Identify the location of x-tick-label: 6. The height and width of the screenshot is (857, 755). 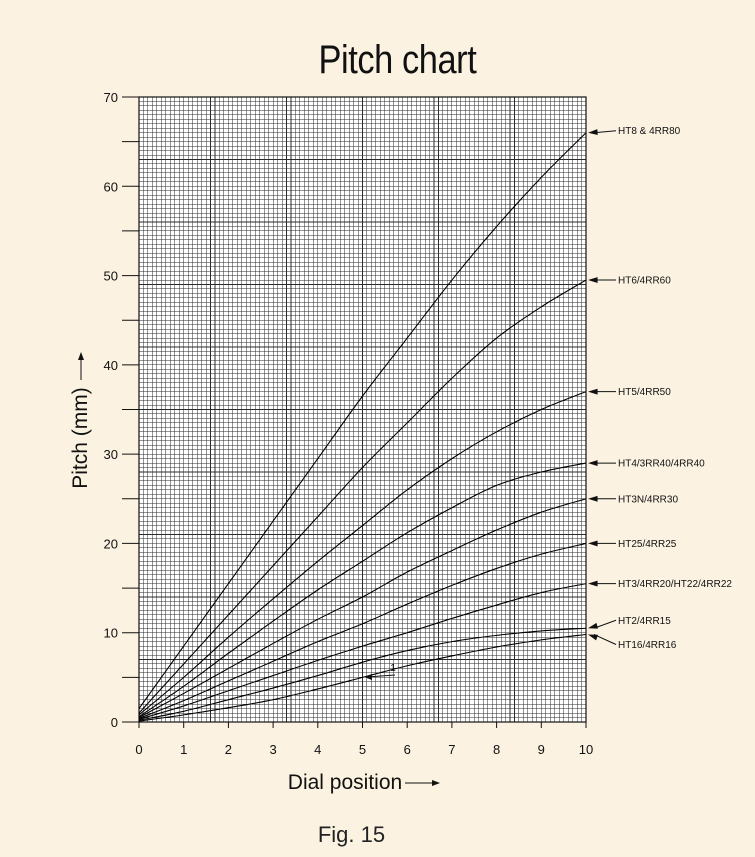
(407, 749).